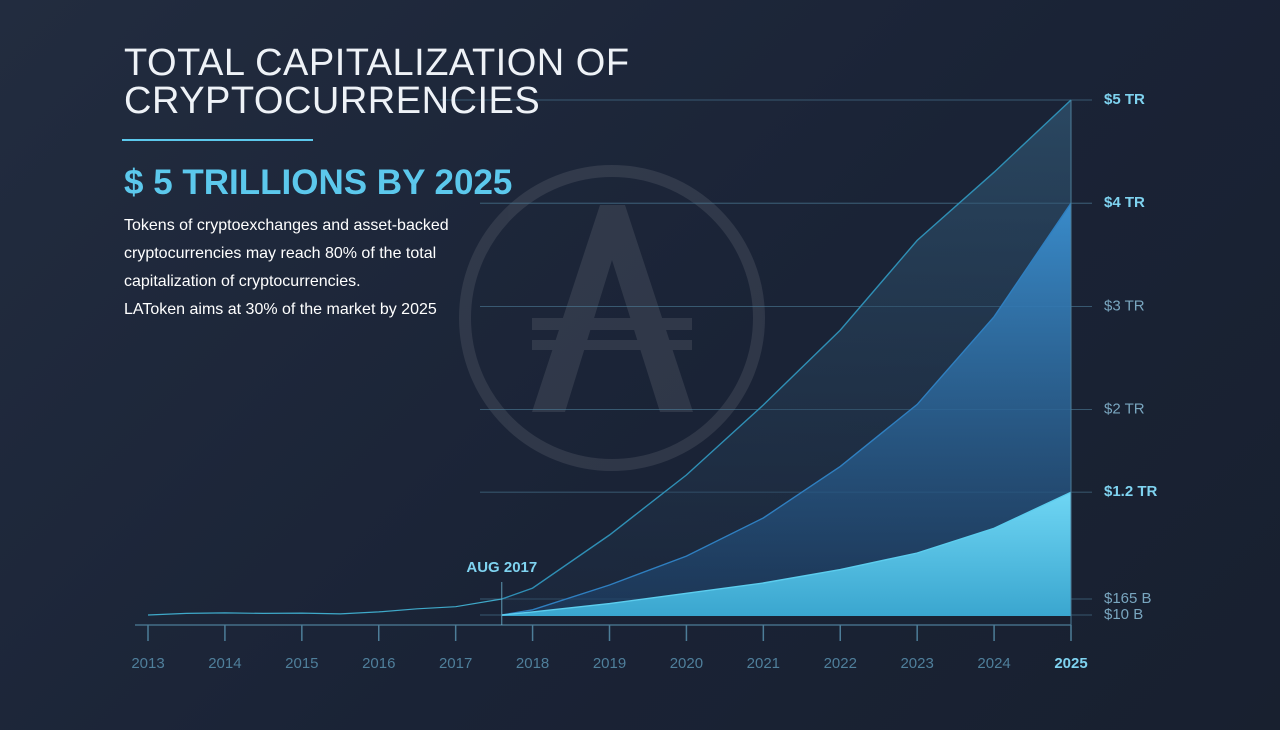 This screenshot has width=1280, height=730. I want to click on y-tick-label: $165 B, so click(1128, 598).